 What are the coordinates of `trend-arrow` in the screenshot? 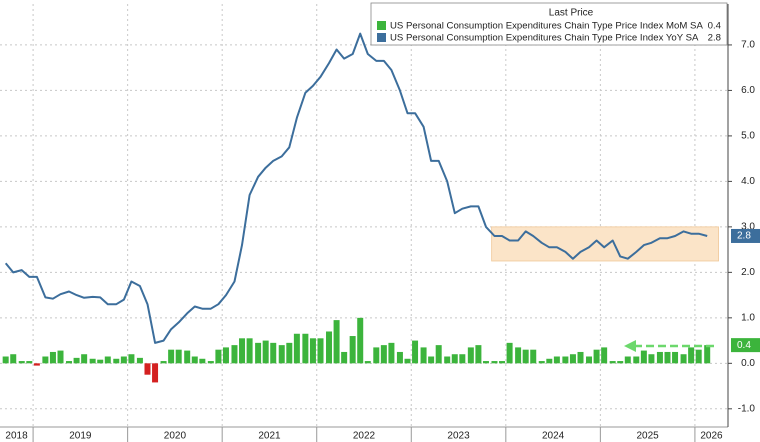 It's located at (669, 346).